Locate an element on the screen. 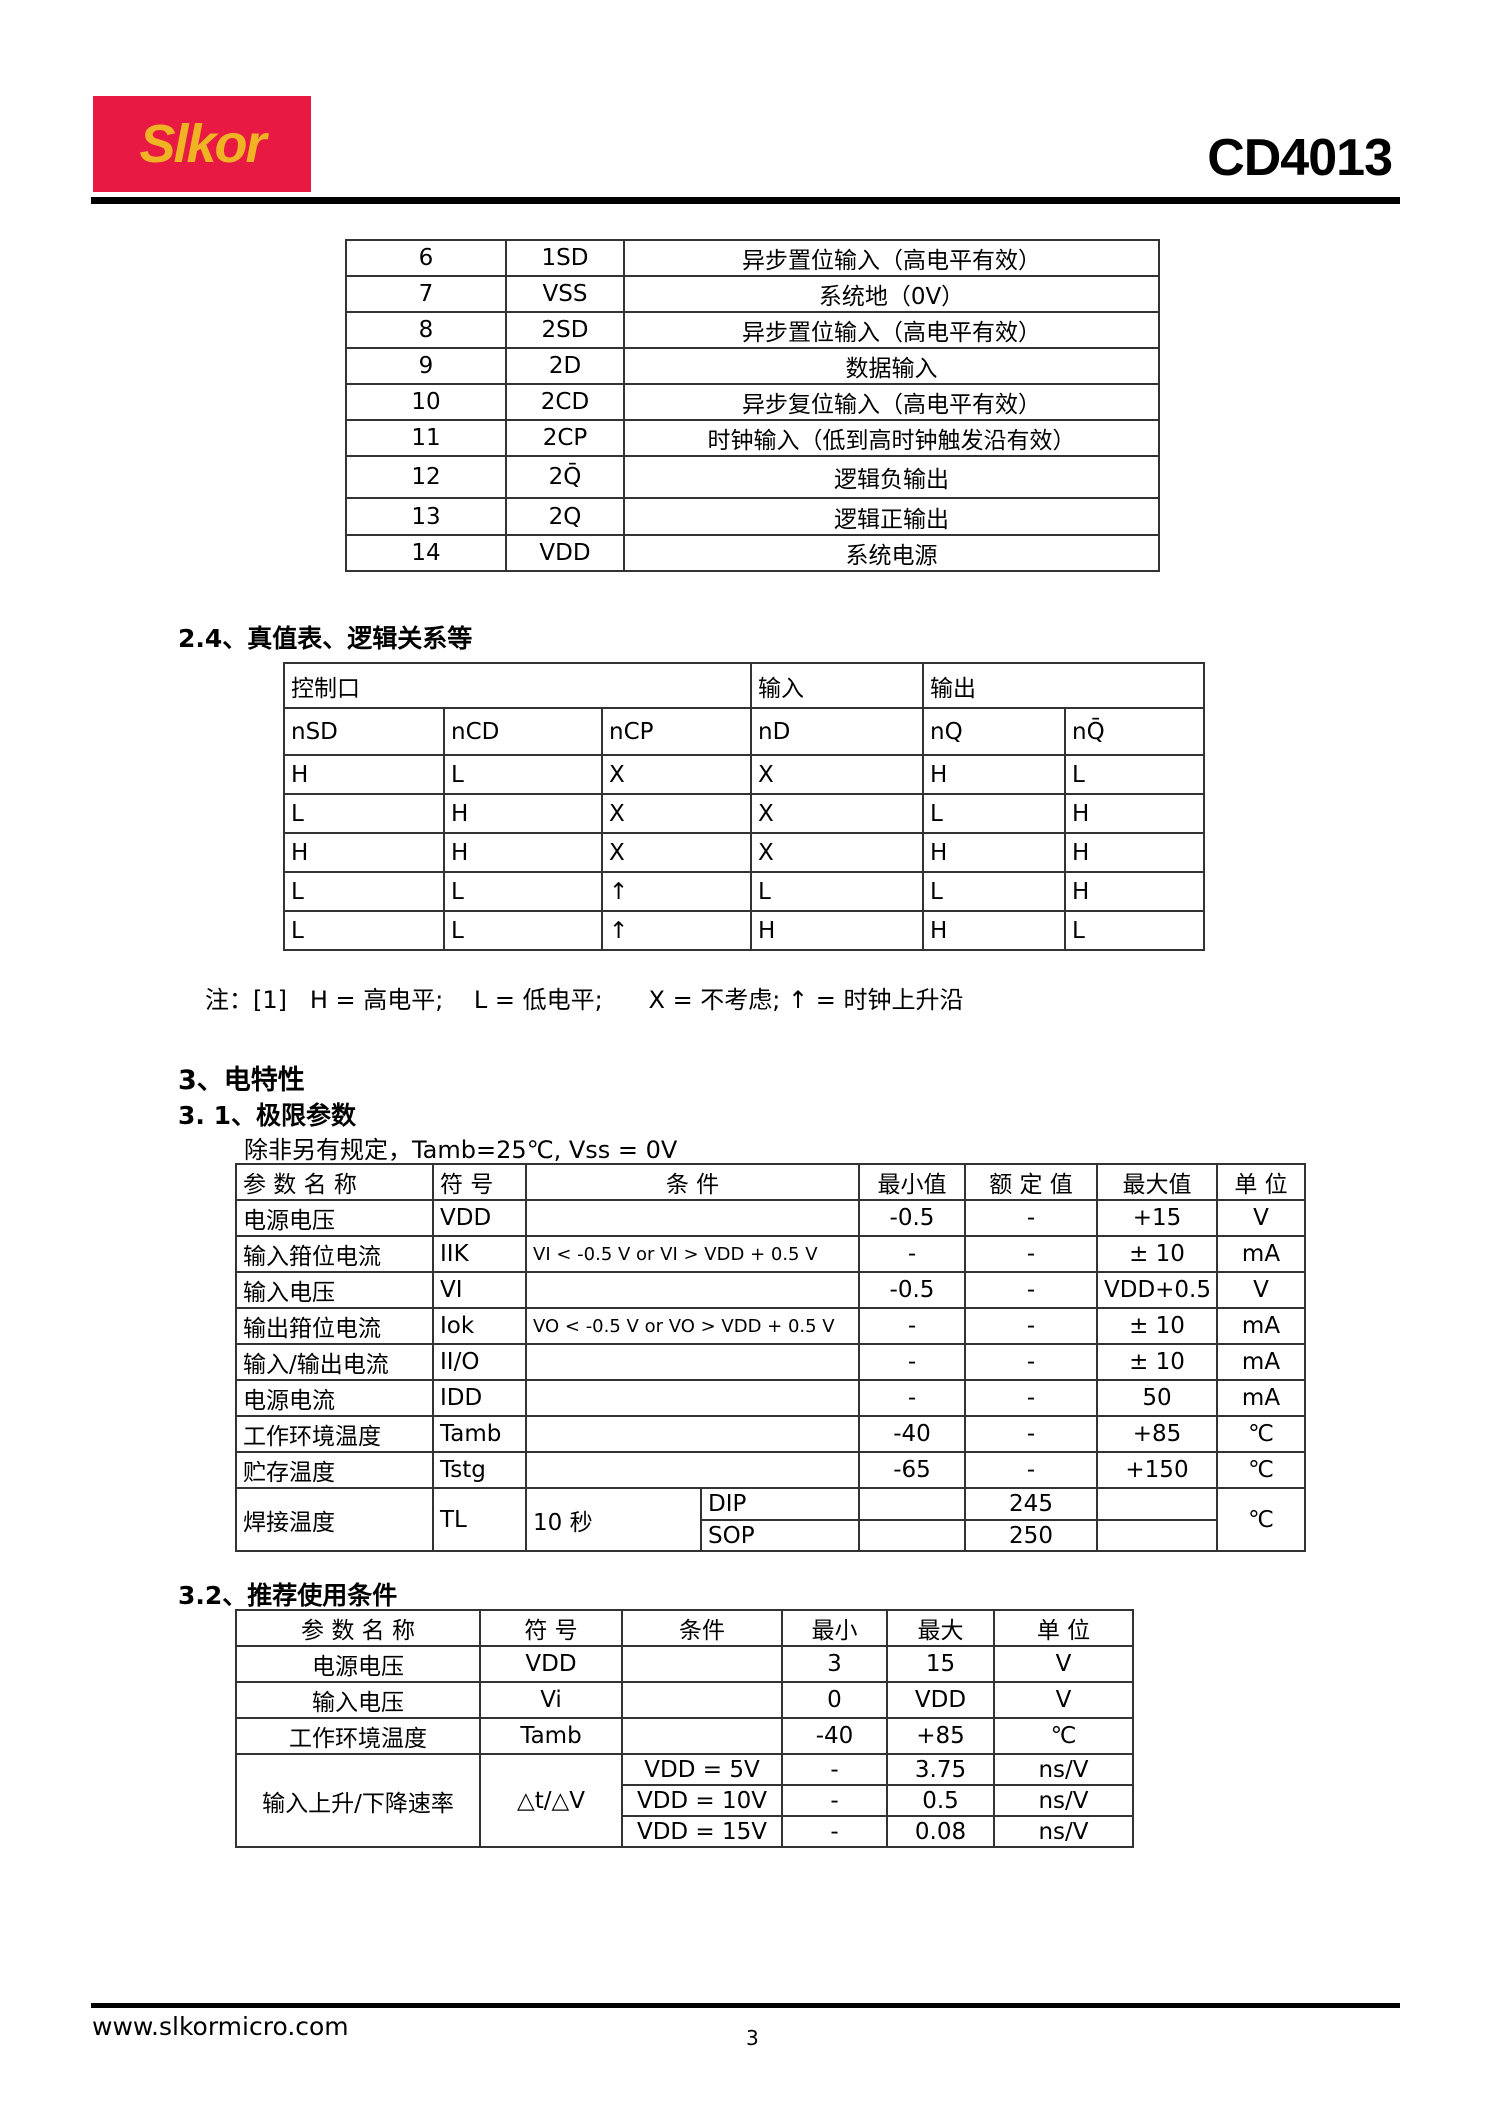 The image size is (1488, 2104). table-cell: 逻辑负输出 is located at coordinates (891, 477).